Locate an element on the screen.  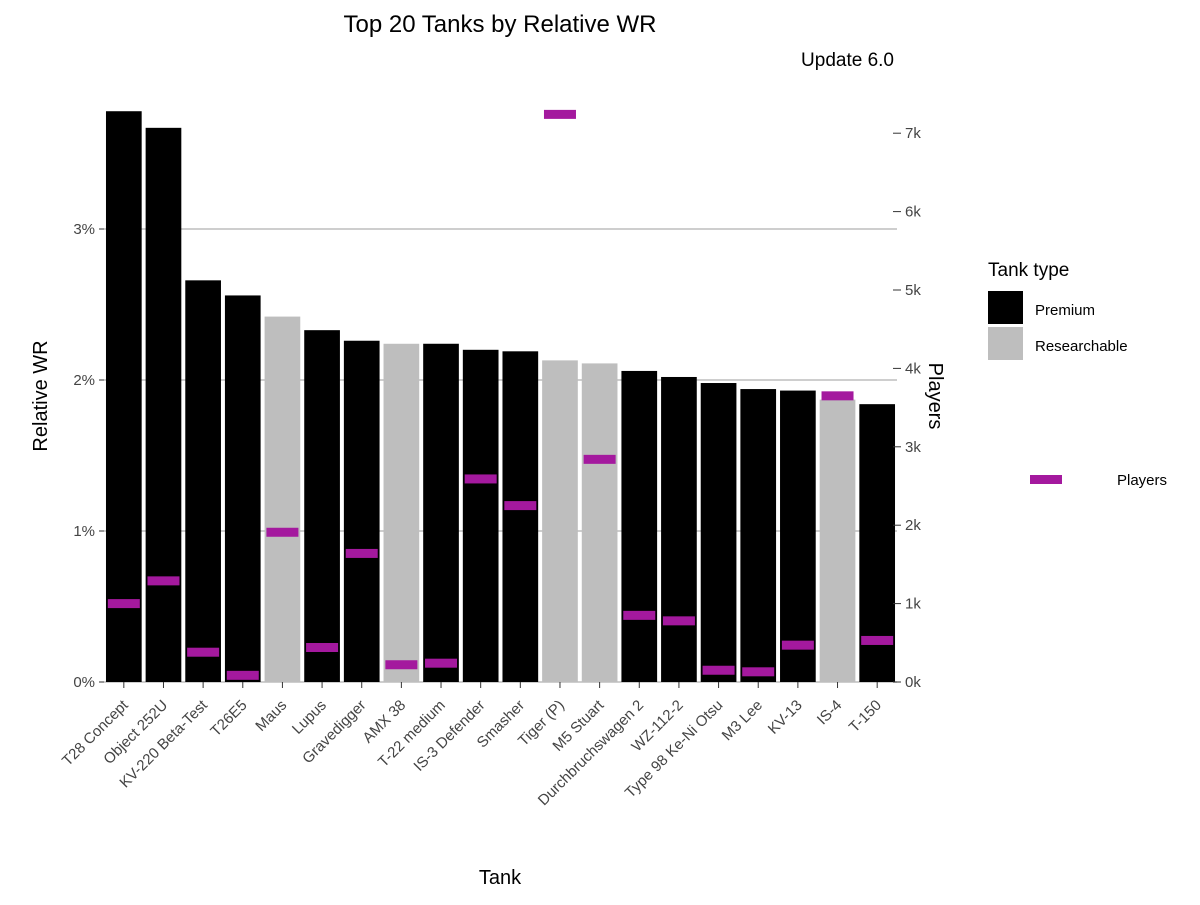
legend: Tank type Premium Researchable Players is located at coordinates (1077, 374).